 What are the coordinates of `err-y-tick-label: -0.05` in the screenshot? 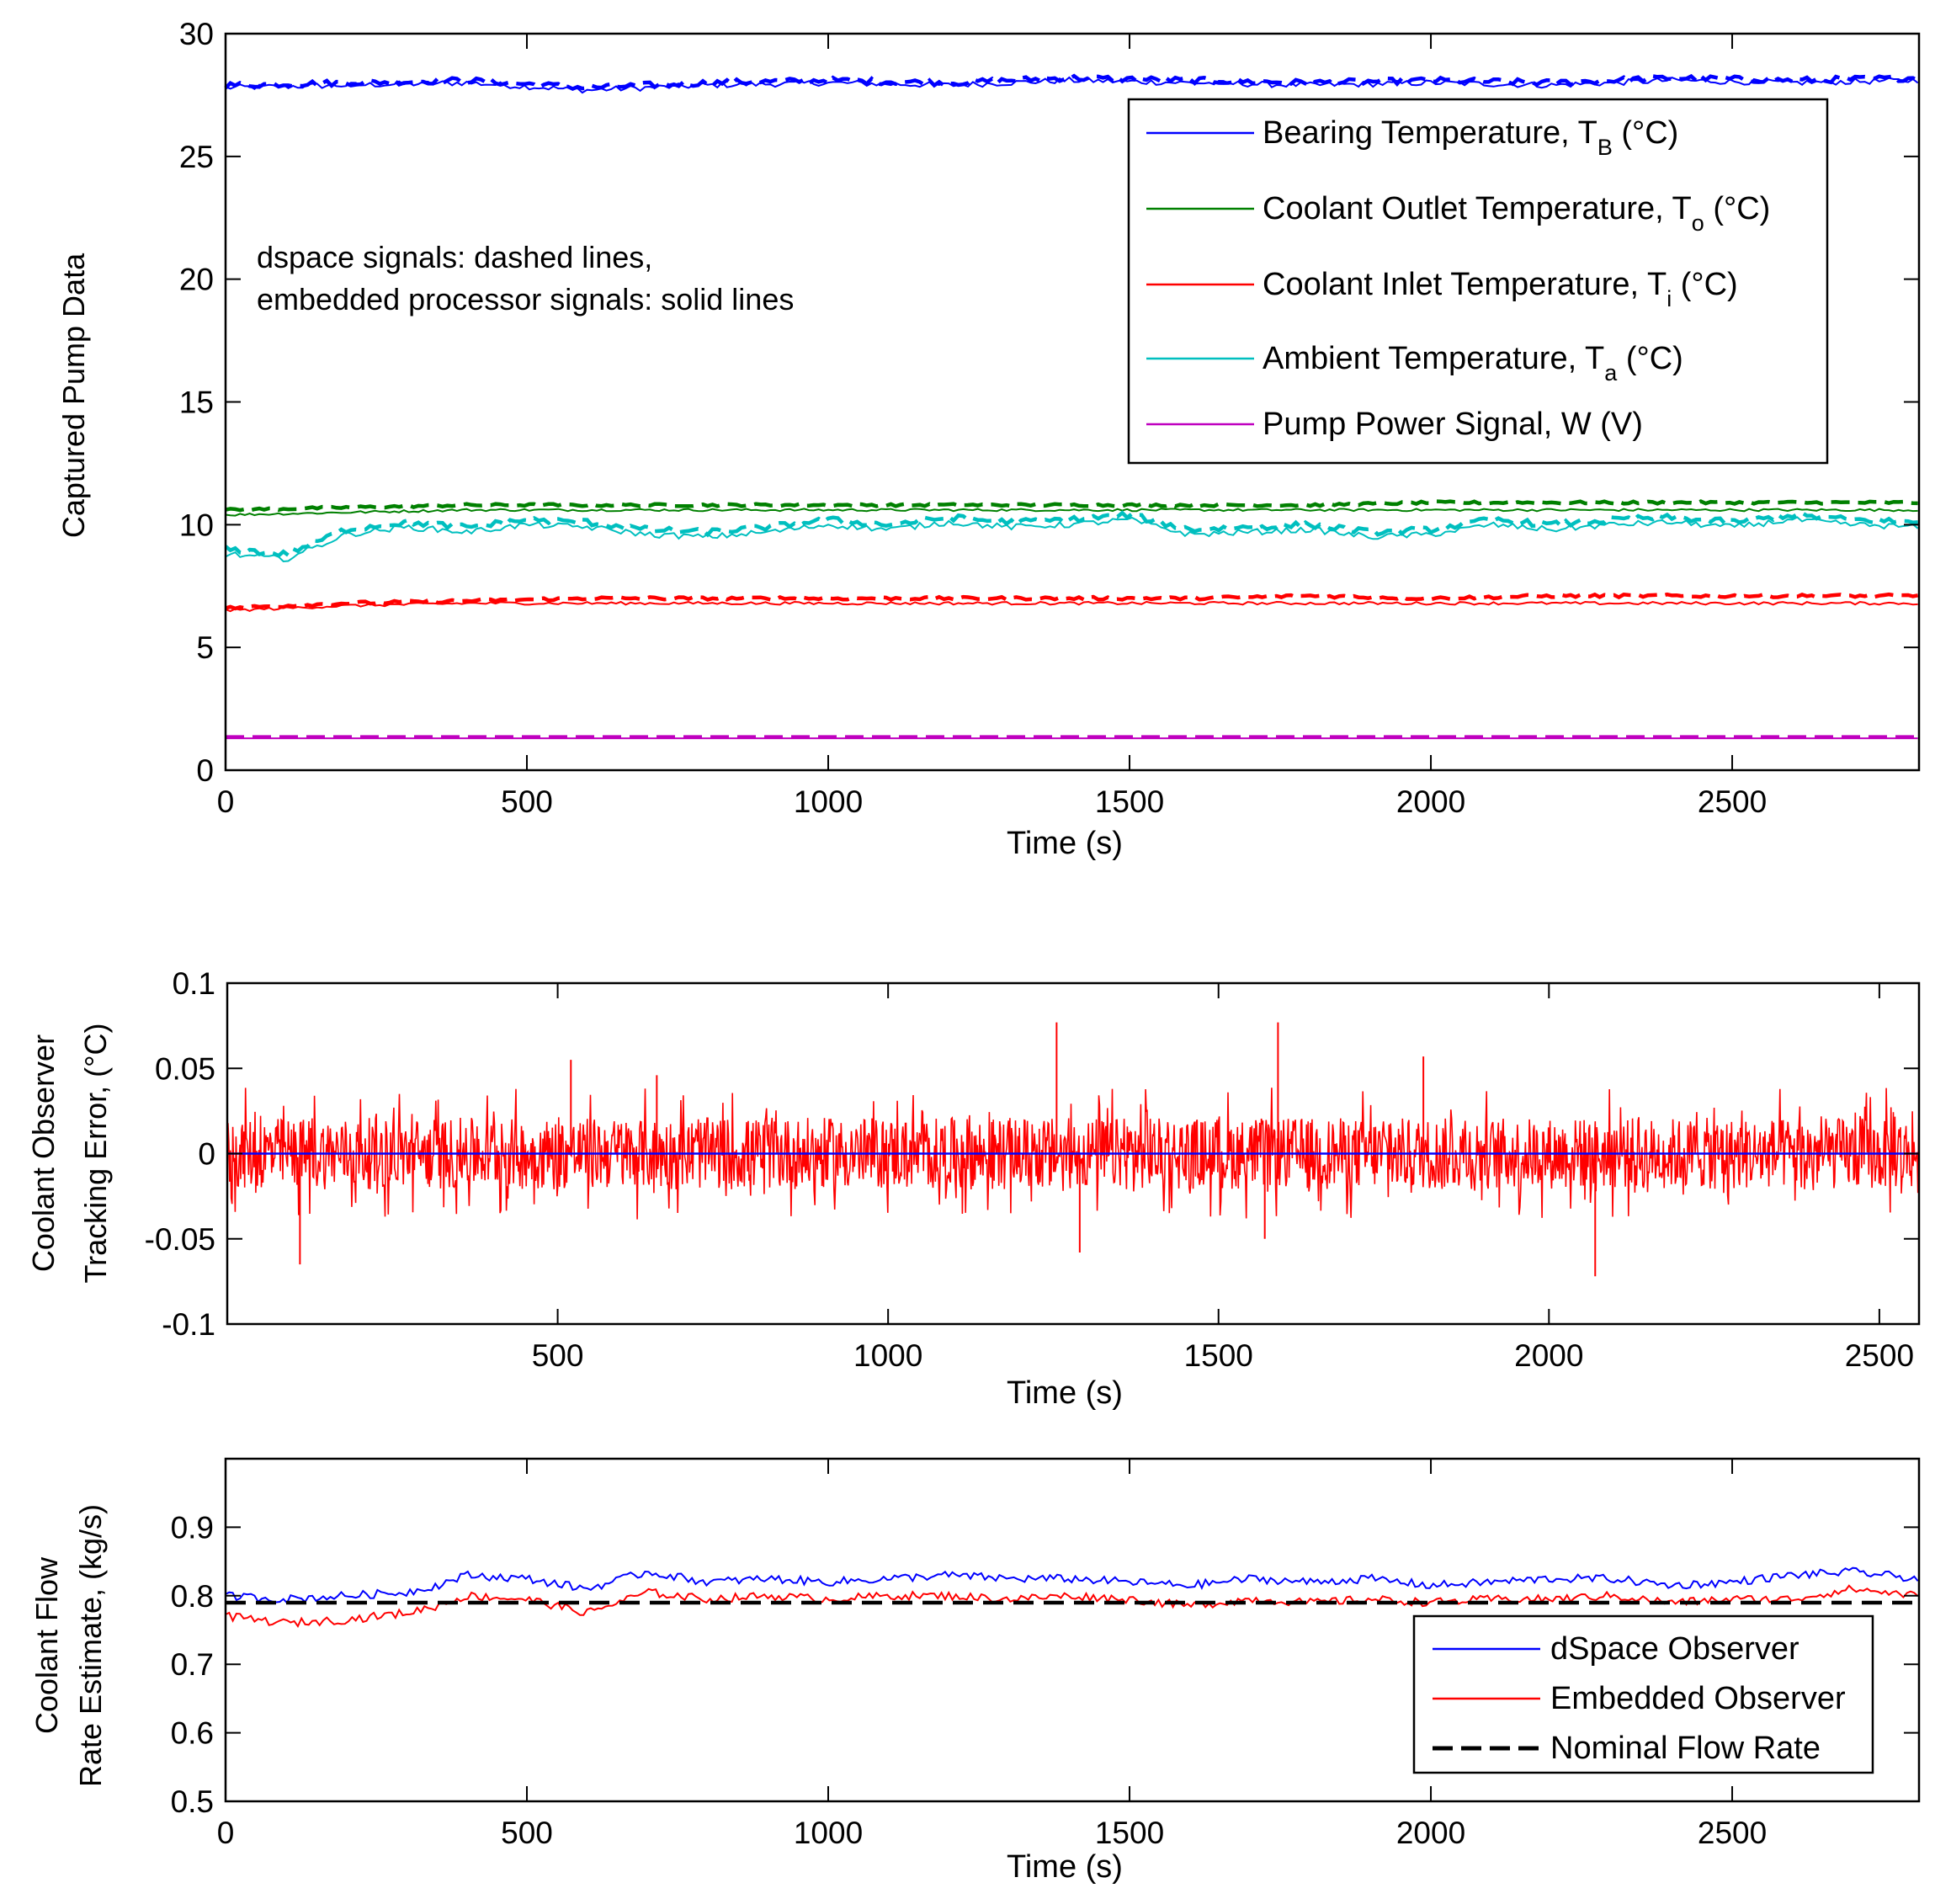 It's located at (180, 1239).